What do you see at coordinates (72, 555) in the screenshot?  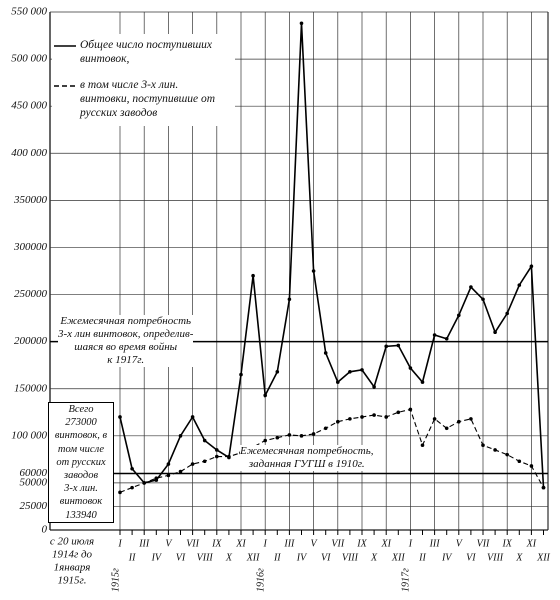 I see `start-label: 1914г до` at bounding box center [72, 555].